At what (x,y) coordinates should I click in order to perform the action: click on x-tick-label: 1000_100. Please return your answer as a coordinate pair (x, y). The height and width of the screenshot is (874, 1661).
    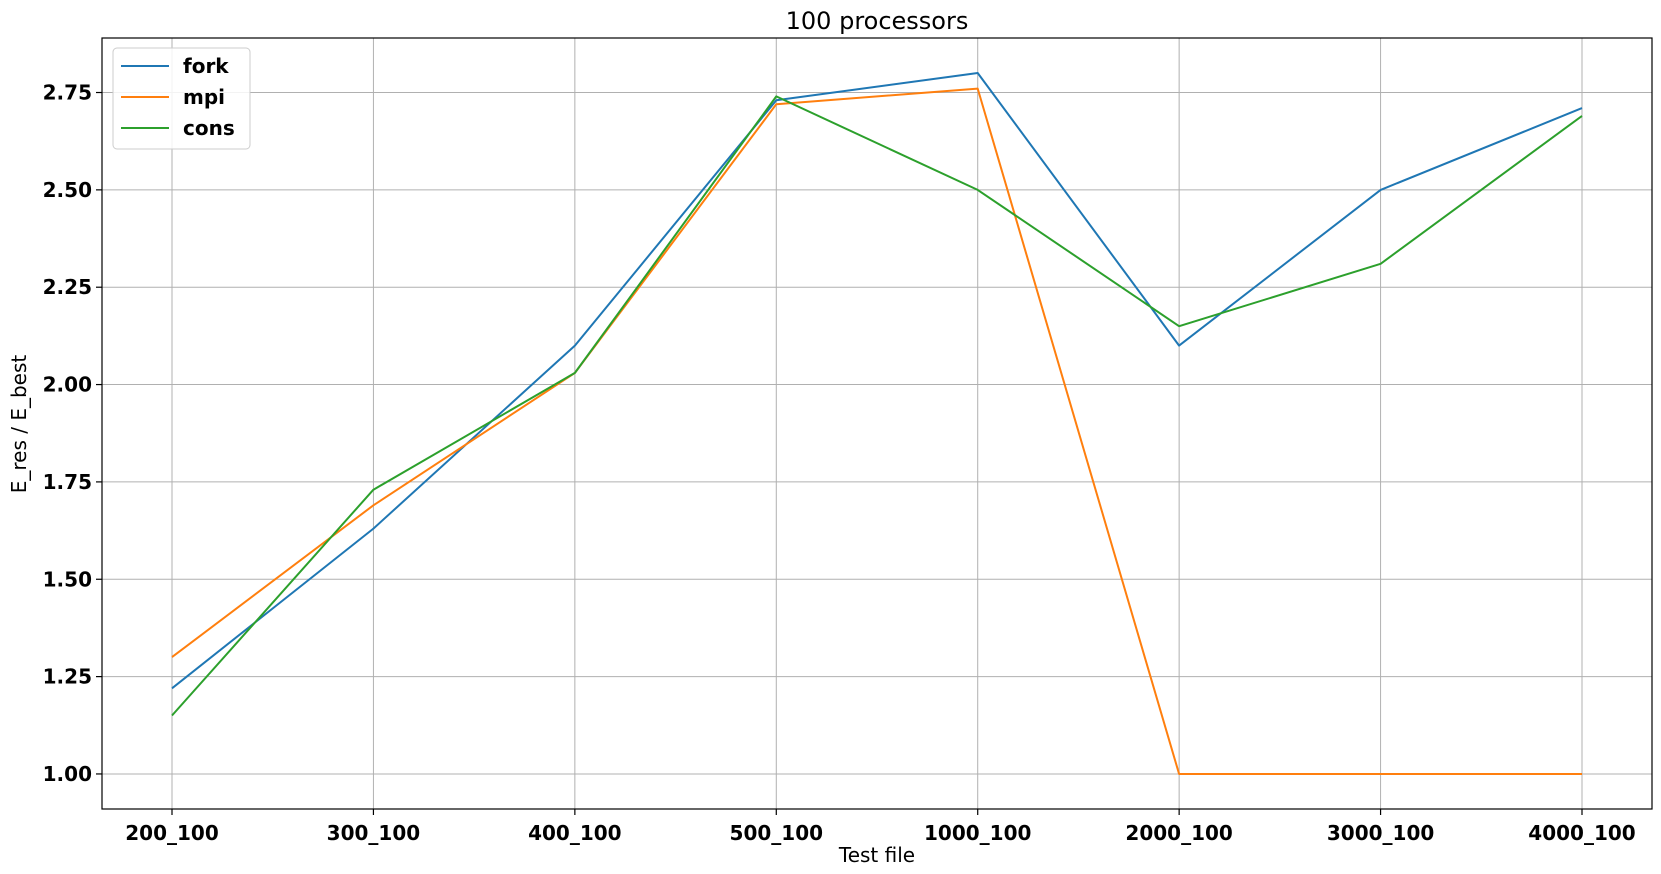
    Looking at the image, I should click on (977, 833).